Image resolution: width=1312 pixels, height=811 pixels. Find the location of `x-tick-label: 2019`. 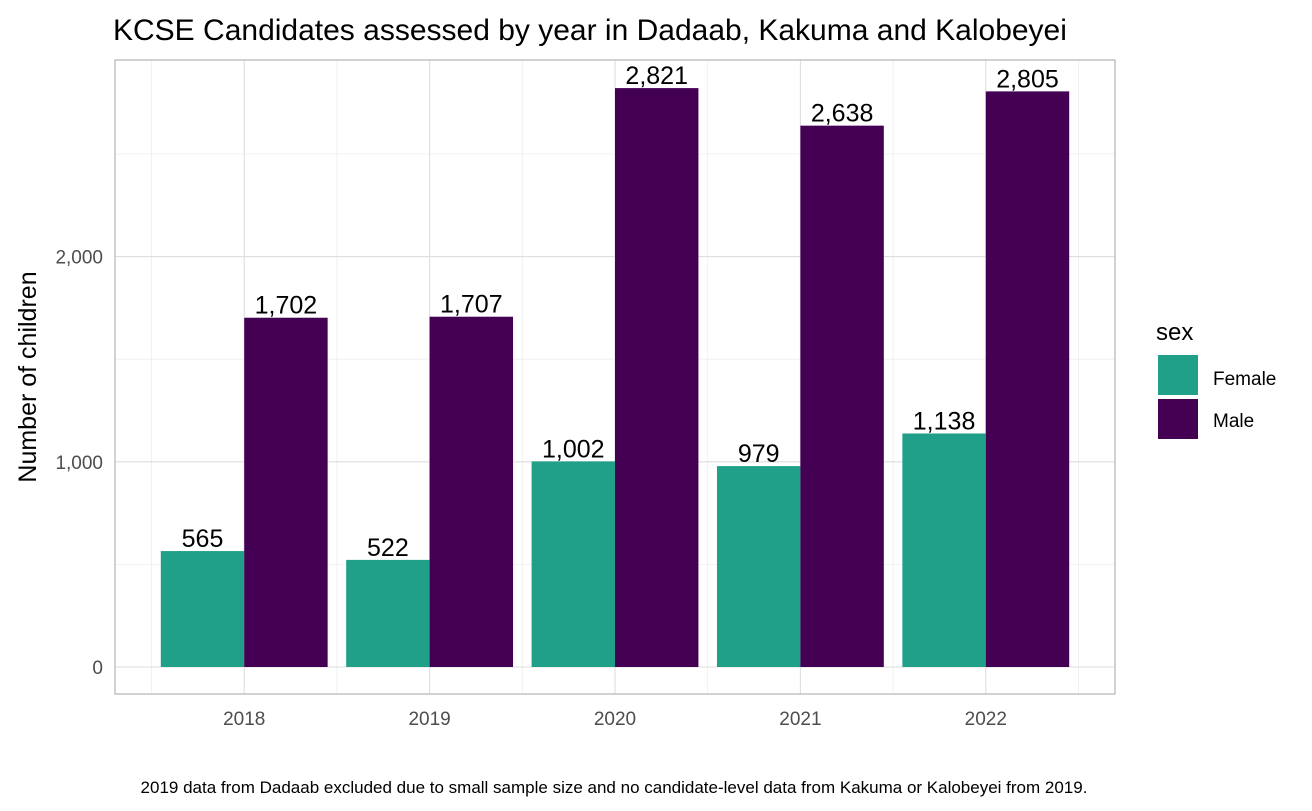

x-tick-label: 2019 is located at coordinates (429, 719).